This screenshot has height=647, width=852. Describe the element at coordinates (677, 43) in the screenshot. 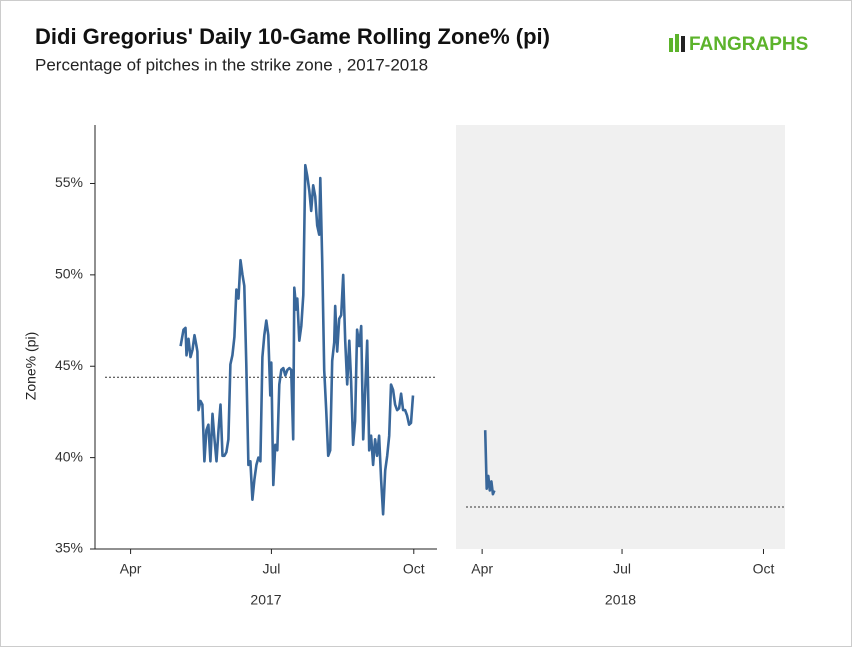

I see `logo-icon` at that location.